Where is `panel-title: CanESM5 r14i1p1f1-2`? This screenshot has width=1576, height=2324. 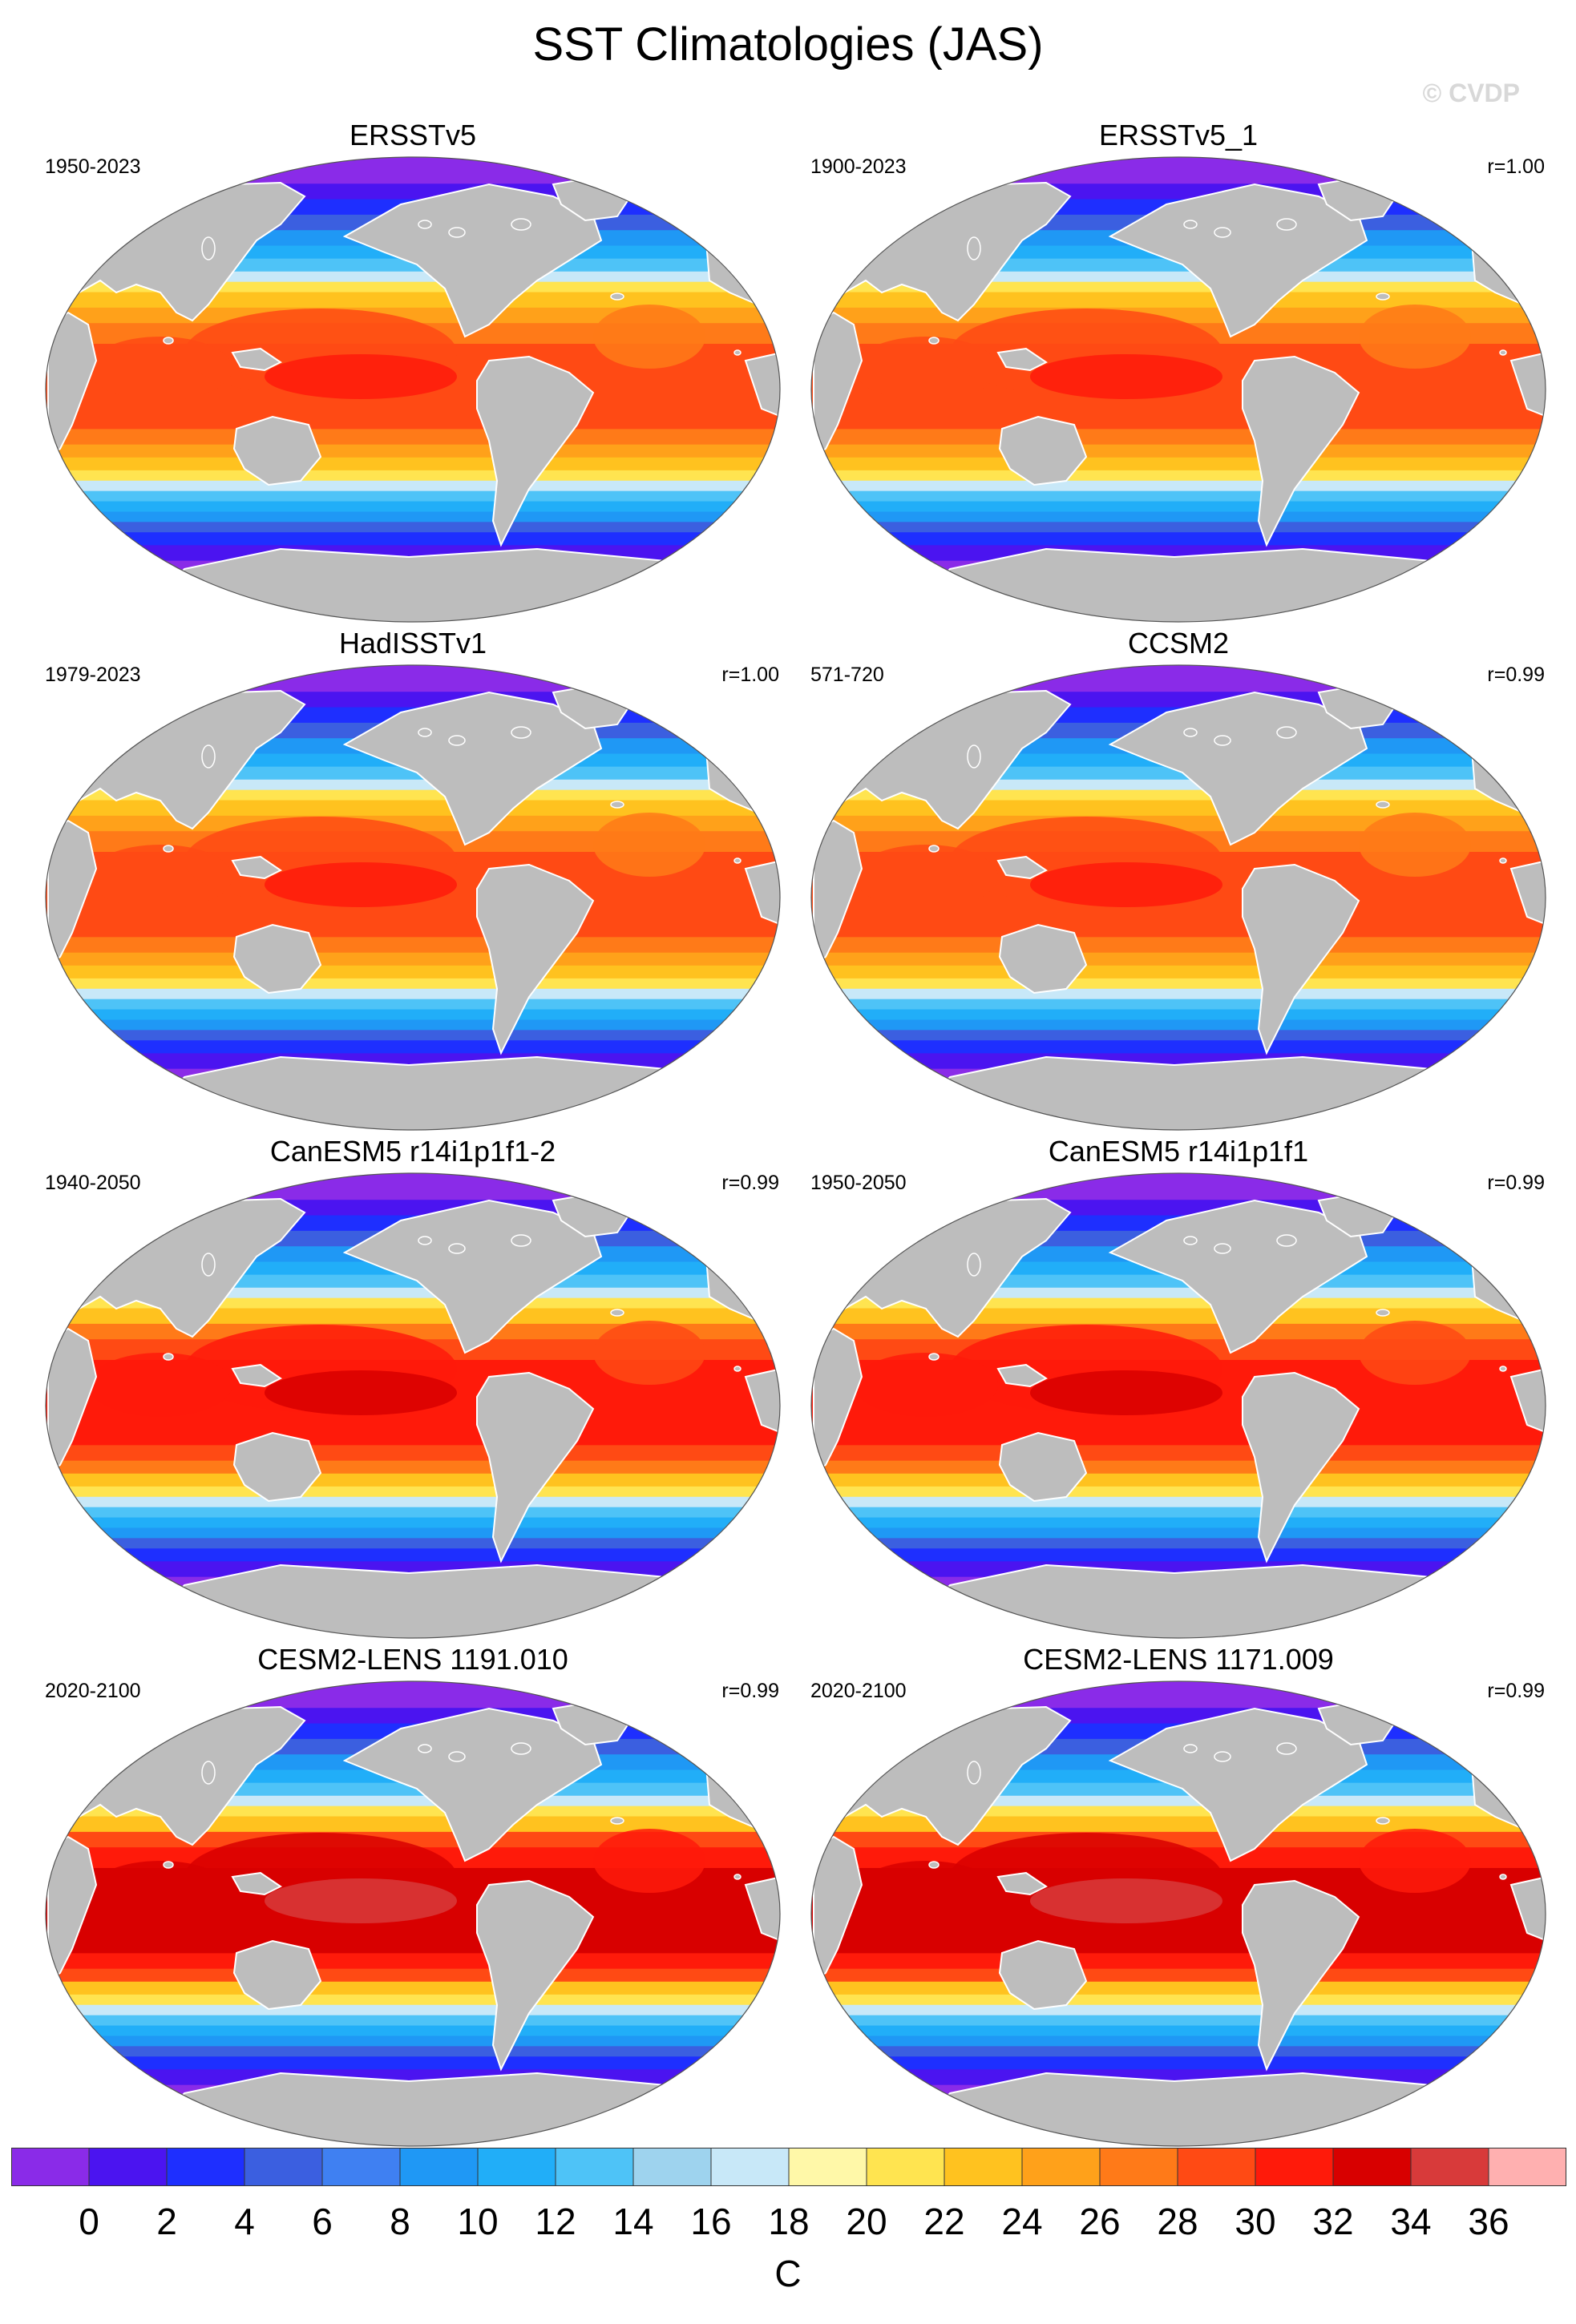 panel-title: CanESM5 r14i1p1f1-2 is located at coordinates (412, 1151).